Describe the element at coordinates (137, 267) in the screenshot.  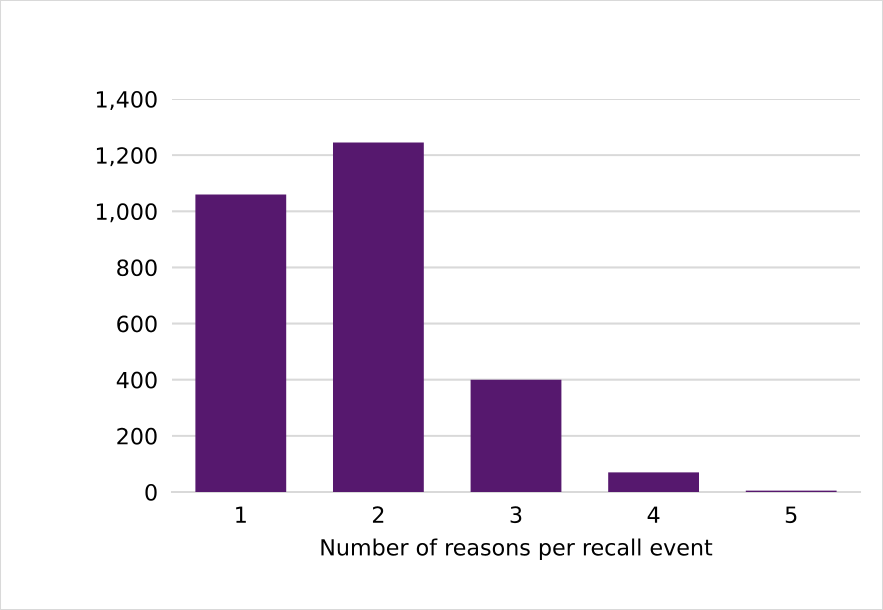
I see `y-tick-label: 800` at that location.